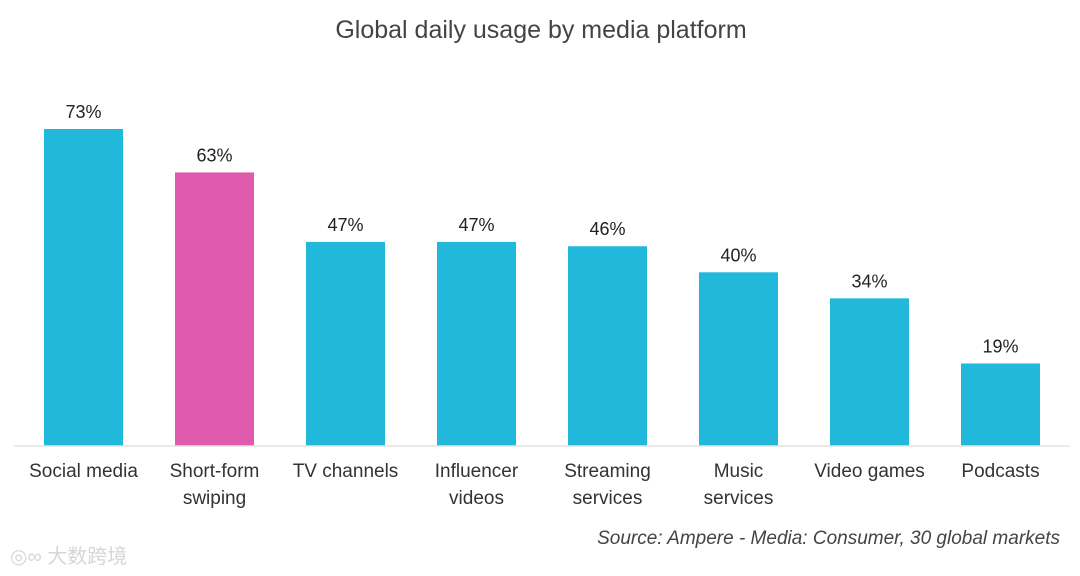 The image size is (1080, 576). Describe the element at coordinates (540, 30) in the screenshot. I see `chart-title: Global daily usage by media platform` at that location.